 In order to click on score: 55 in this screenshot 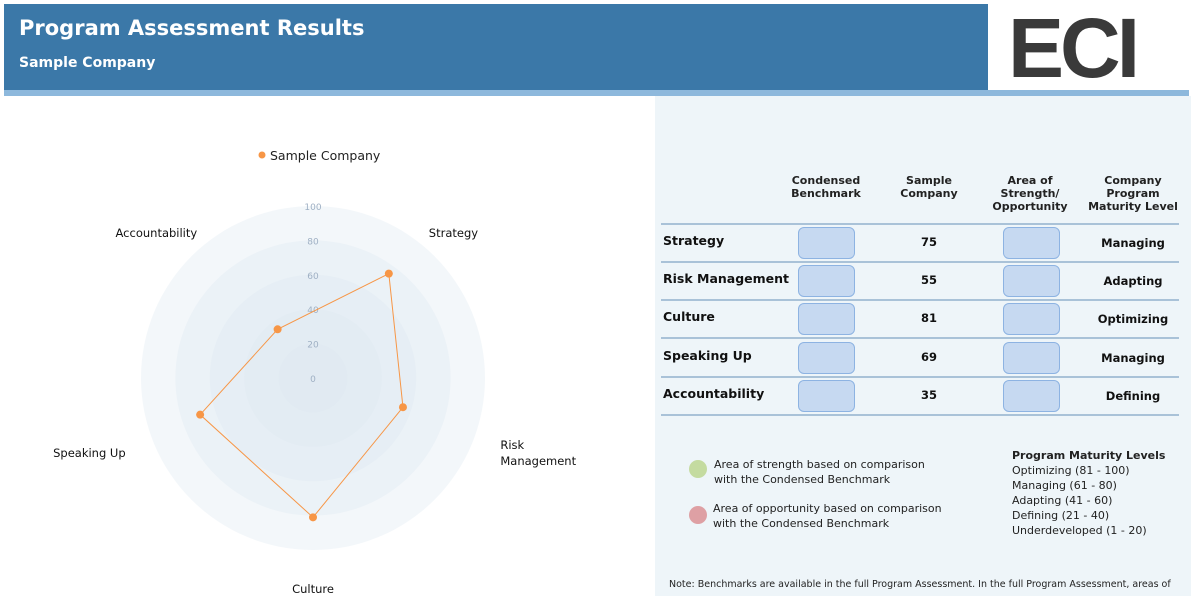, I will do `click(929, 280)`.